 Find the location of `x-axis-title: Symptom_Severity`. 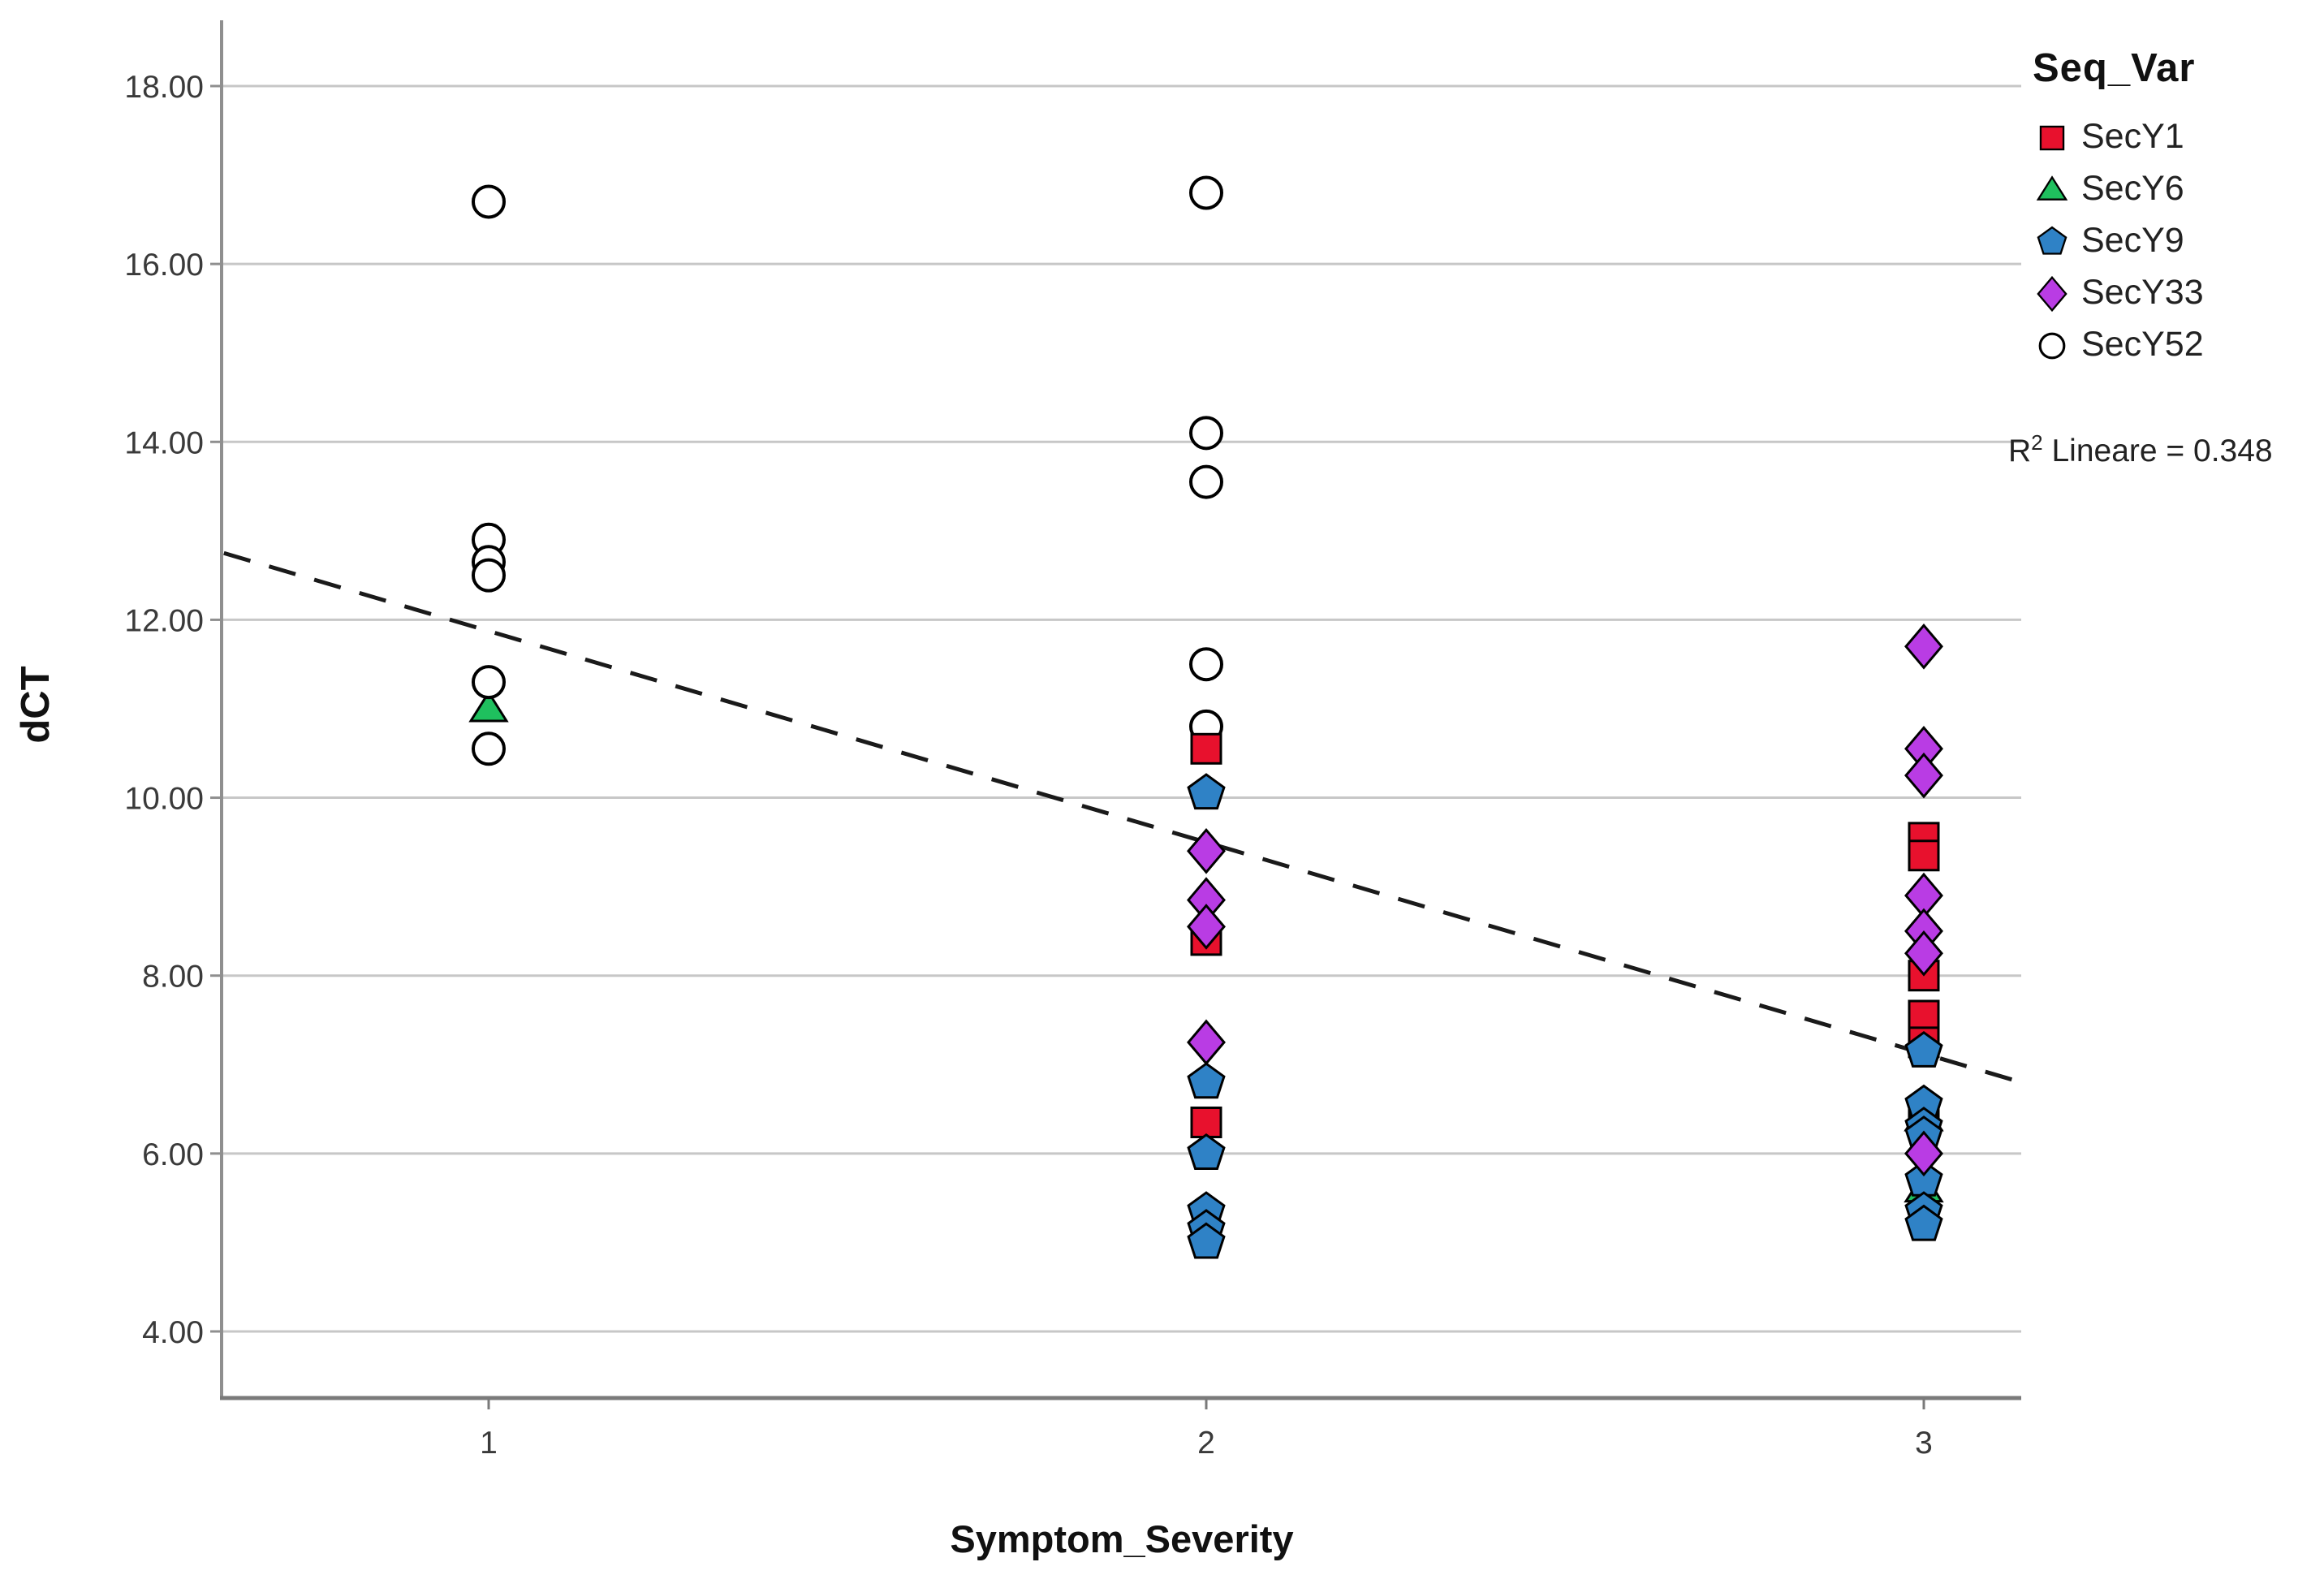

x-axis-title: Symptom_Severity is located at coordinates (1121, 1538).